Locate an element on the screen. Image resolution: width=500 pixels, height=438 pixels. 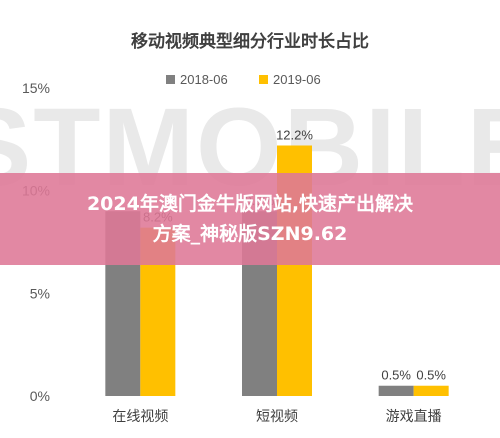
x-category-label: 游戏直播 is located at coordinates (414, 416).